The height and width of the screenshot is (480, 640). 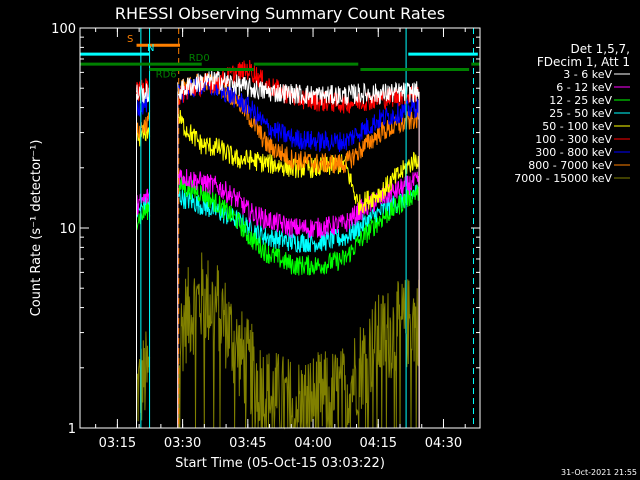 I want to click on x-tick-label-1: 03:30, so click(x=182, y=443).